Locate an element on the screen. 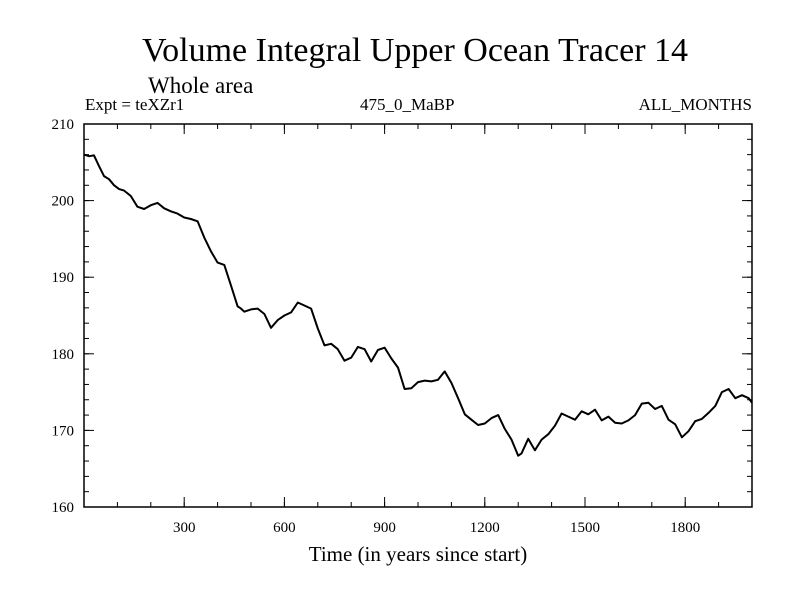 The image size is (800, 600). chart-subtitle: Whole area is located at coordinates (200, 85).